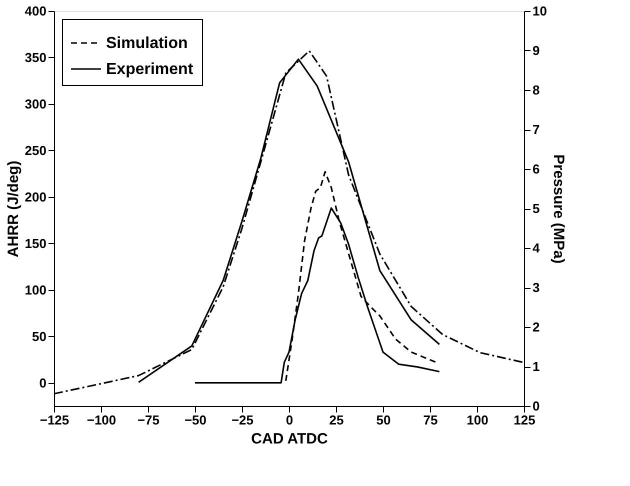 The image size is (630, 486). I want to click on legend-label: Experiment, so click(150, 69).